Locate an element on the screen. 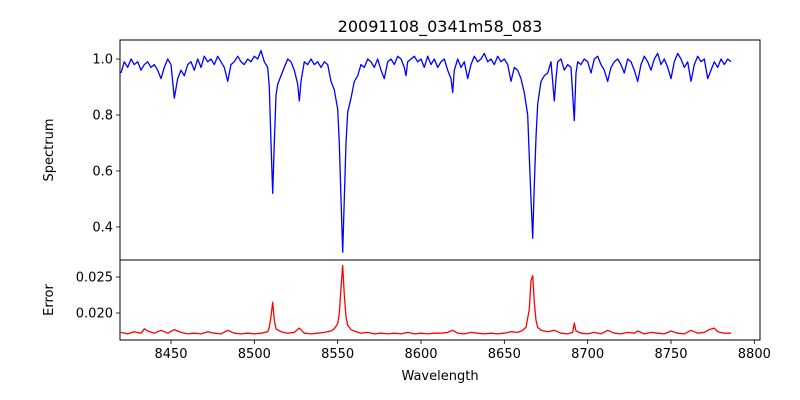  x-tick-label: 8750 is located at coordinates (670, 354).